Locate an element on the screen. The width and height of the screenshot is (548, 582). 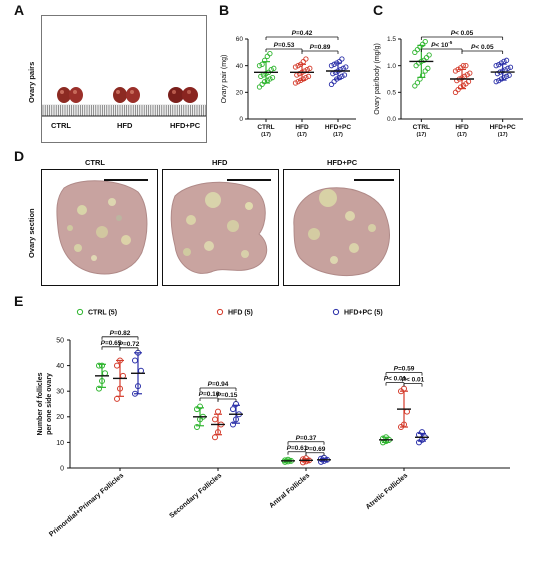
panel-d-title-hfdpc: HFD+PC is located at coordinates (342, 162).